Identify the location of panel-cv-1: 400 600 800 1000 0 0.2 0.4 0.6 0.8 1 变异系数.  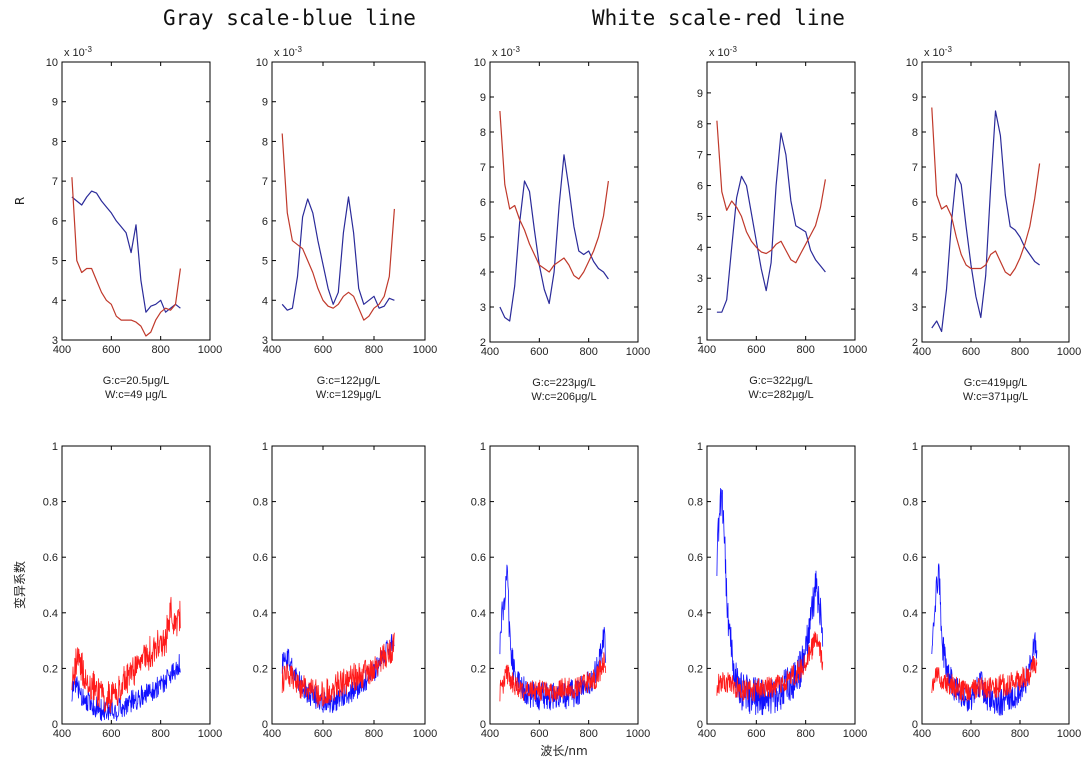
(117, 590).